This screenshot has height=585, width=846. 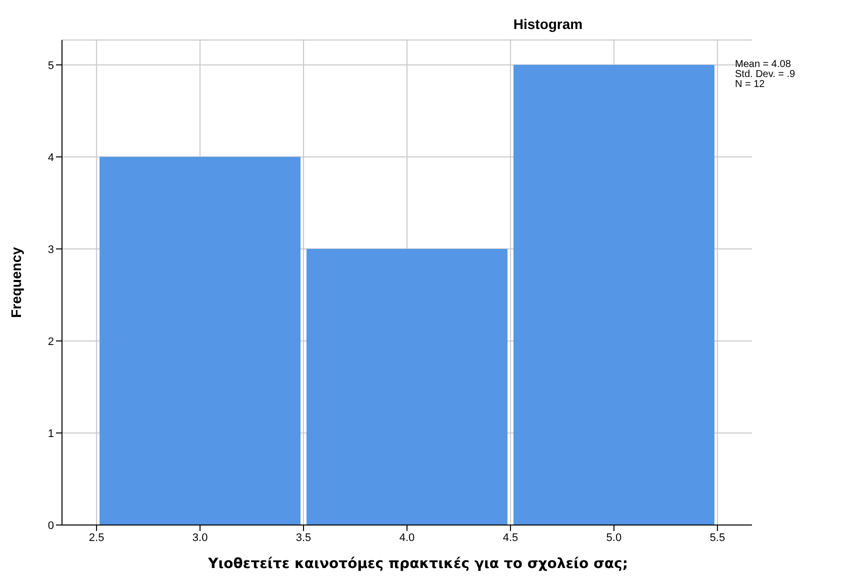 What do you see at coordinates (96, 538) in the screenshot?
I see `x-tick-label: 2.5` at bounding box center [96, 538].